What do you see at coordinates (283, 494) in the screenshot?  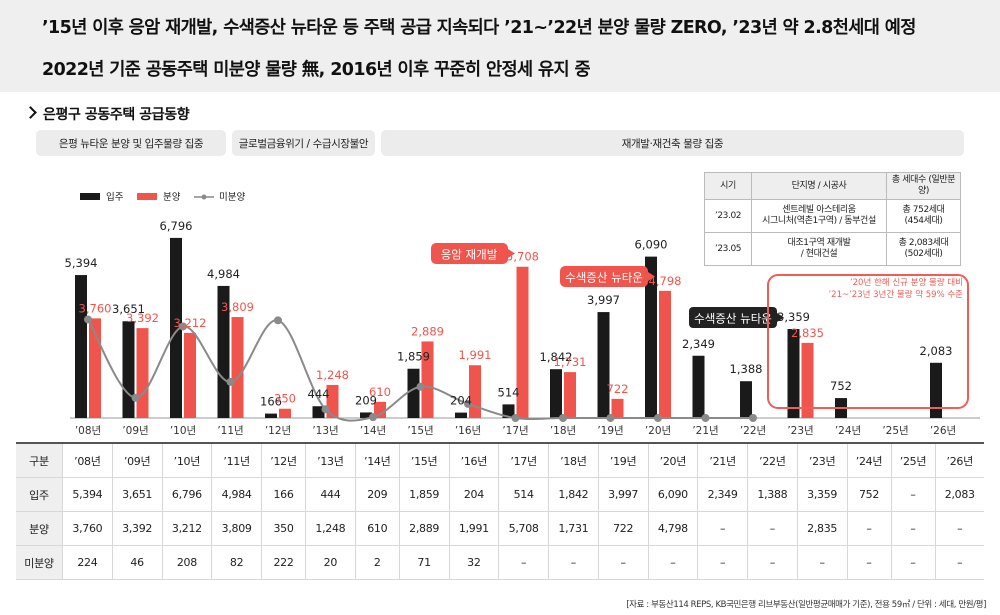 I see `table-cell: 166` at bounding box center [283, 494].